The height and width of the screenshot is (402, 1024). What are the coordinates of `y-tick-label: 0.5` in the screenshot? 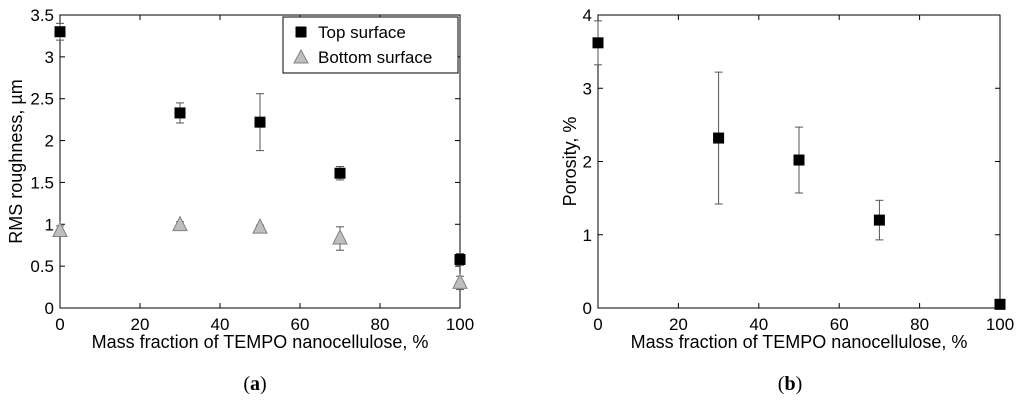 It's located at (42, 266).